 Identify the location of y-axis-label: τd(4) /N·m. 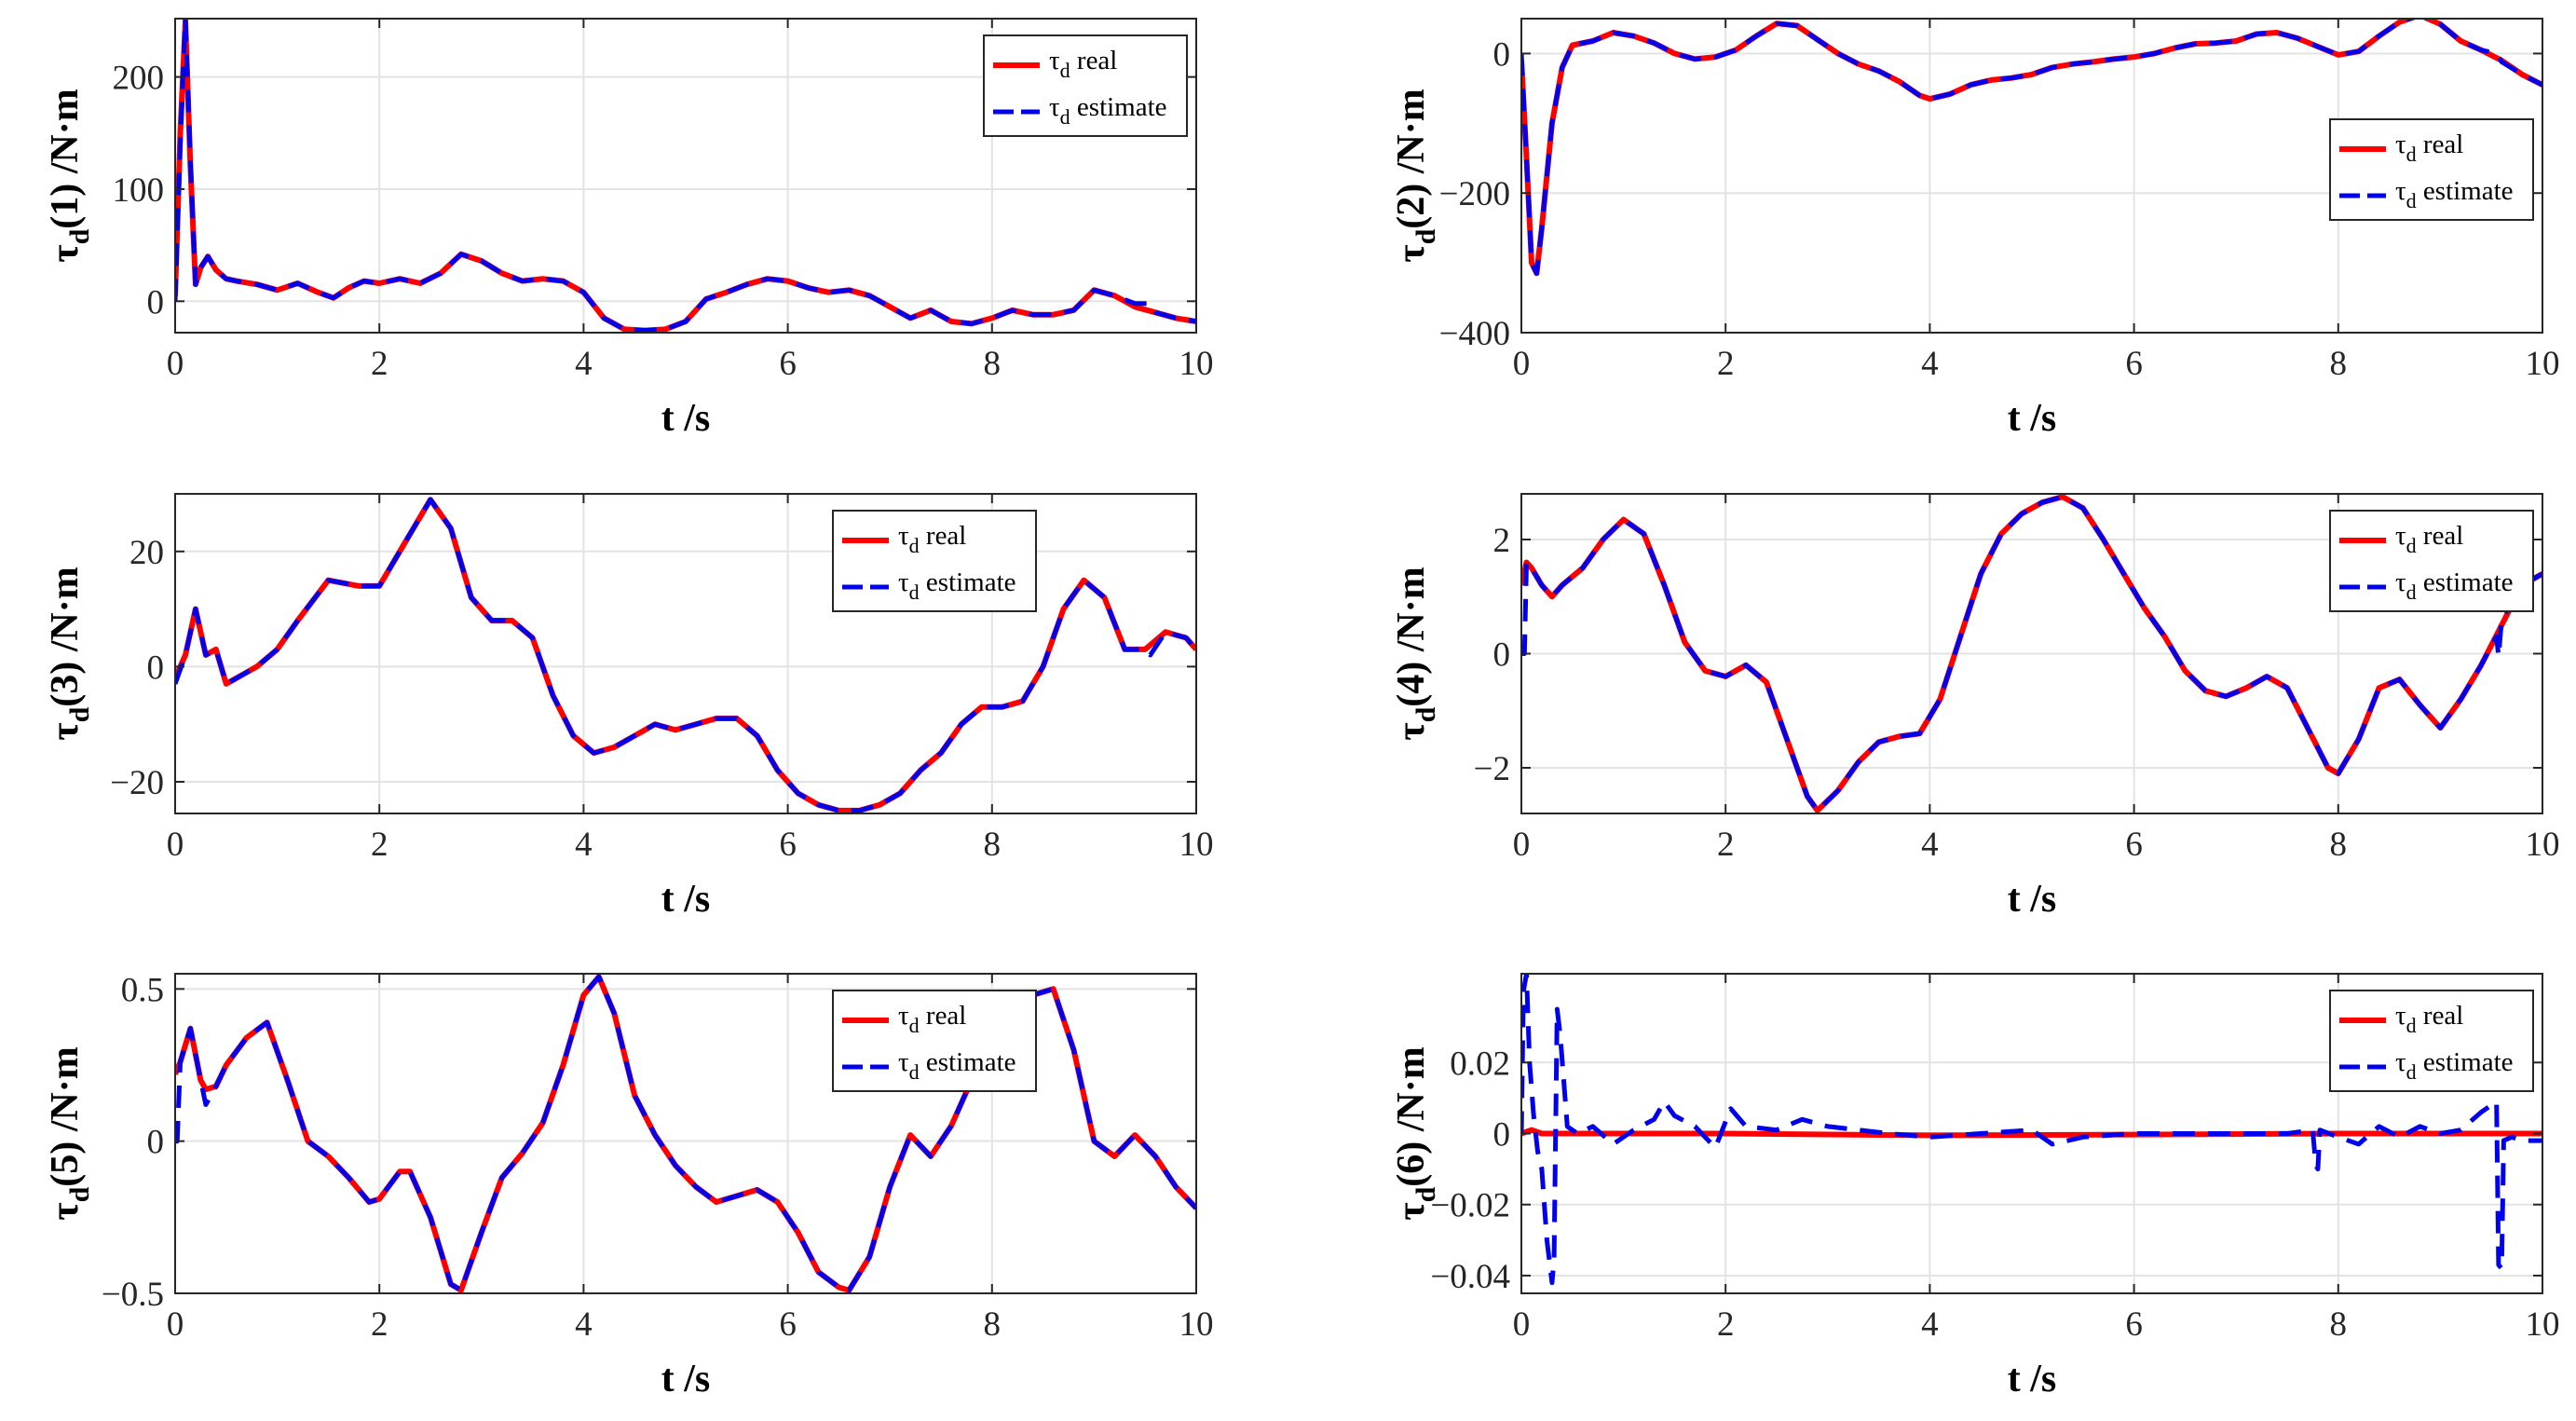
(1415, 654).